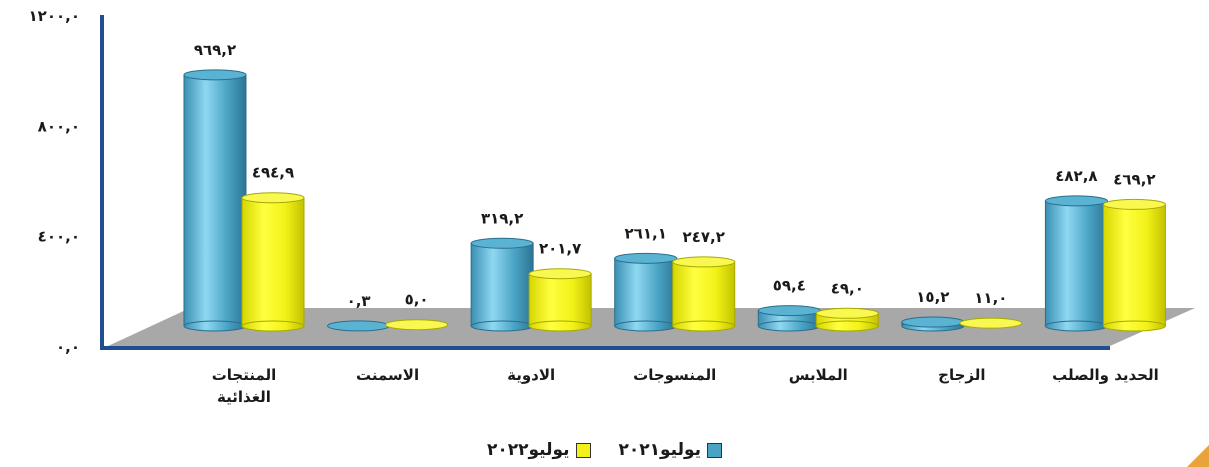  I want to click on y-tick-label: ٨٠٠,٠, so click(59, 126).